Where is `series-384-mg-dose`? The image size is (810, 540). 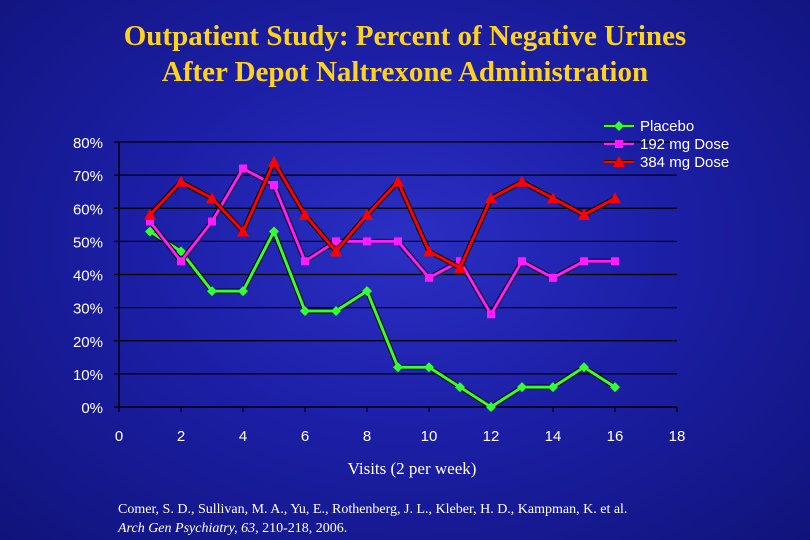
series-384-mg-dose is located at coordinates (382, 214).